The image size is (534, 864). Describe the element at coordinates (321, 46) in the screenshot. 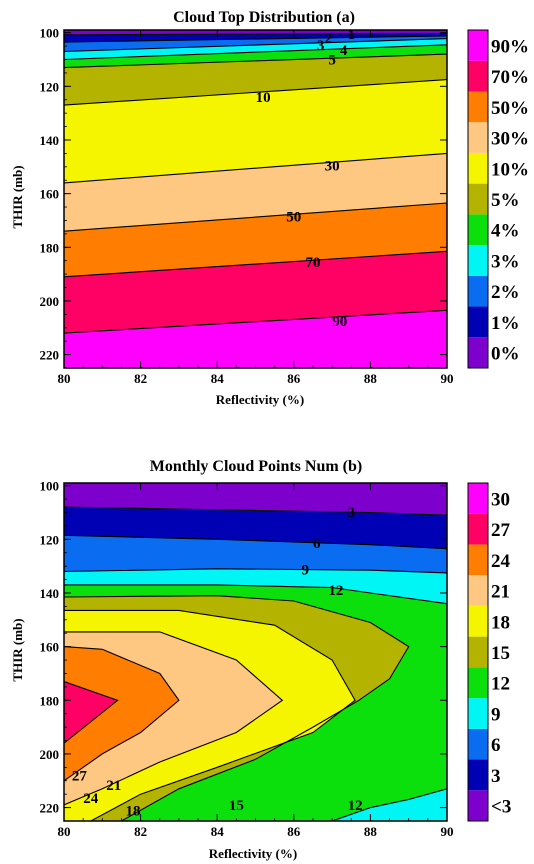

I see `chart-a-contour-label: 3` at that location.